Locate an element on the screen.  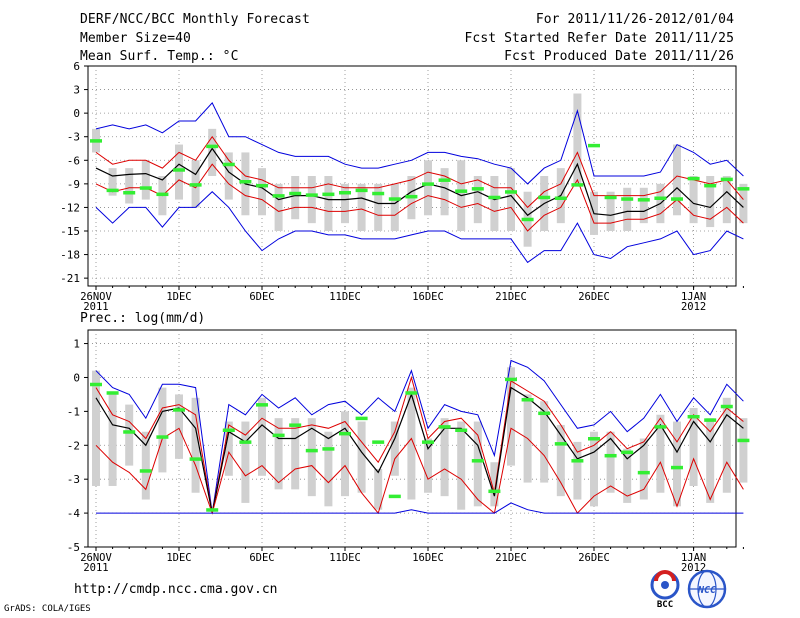
prec-panel-title: Prec.: log(mm/d) is located at coordinates (142, 318).